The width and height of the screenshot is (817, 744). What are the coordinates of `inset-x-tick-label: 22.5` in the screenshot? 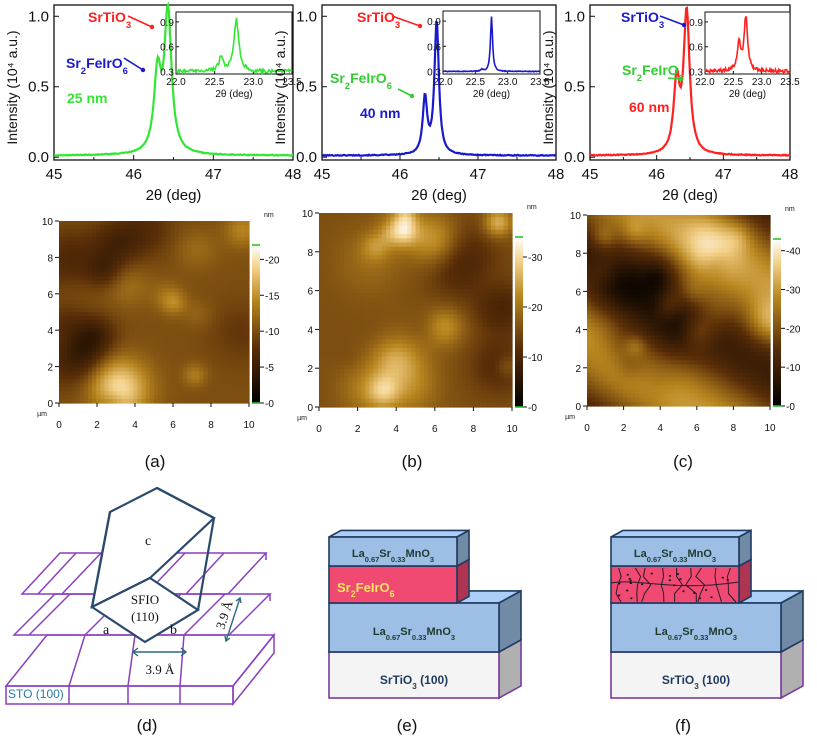 It's located at (734, 82).